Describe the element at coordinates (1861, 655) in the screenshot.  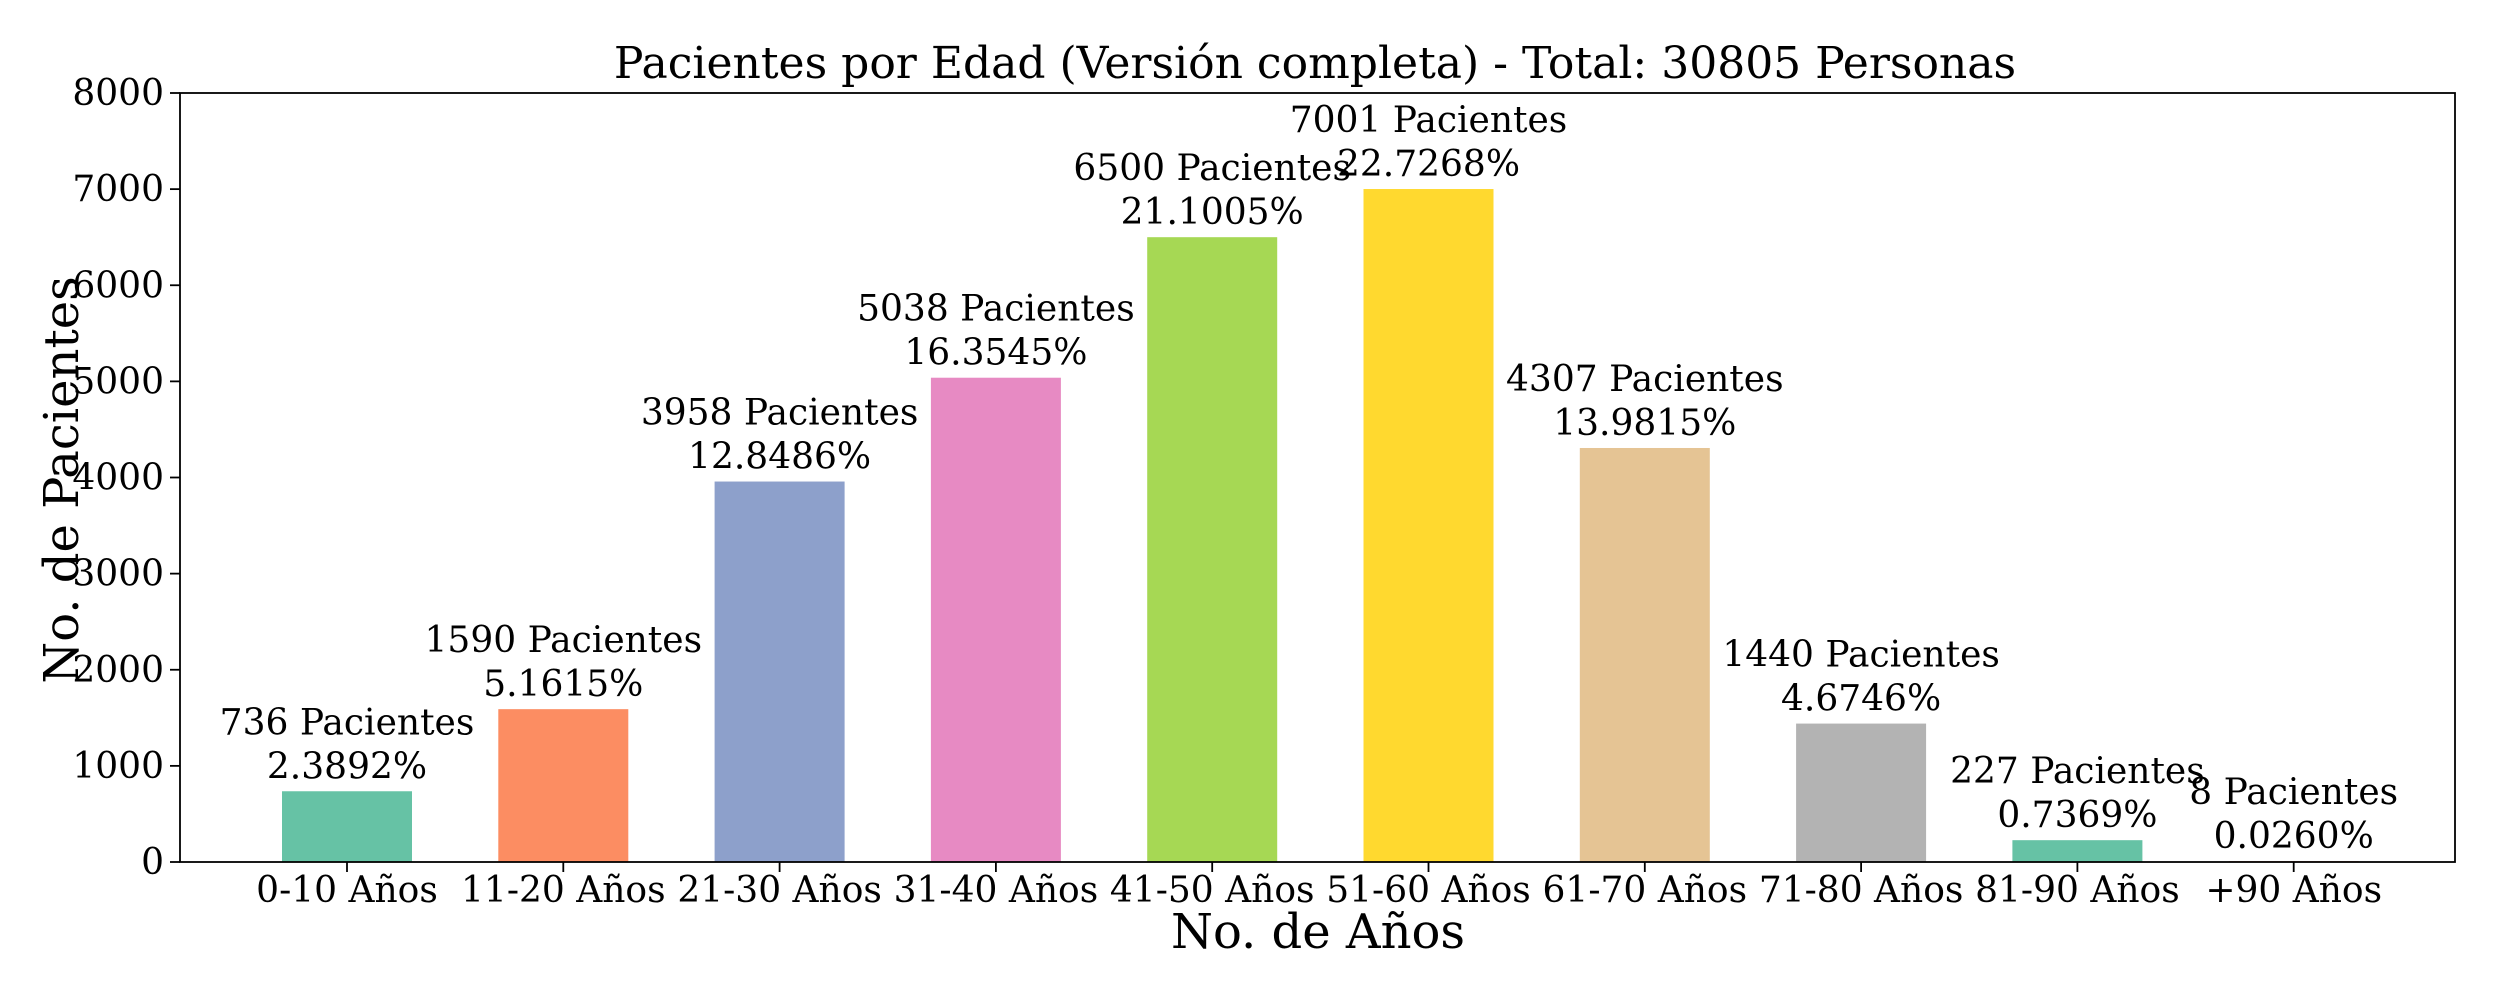
I see `bar-count-label: 1440 Pacientes` at that location.